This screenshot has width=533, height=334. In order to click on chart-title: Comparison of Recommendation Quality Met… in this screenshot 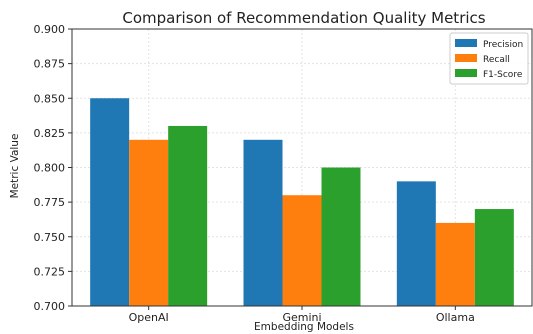, I will do `click(303, 18)`.